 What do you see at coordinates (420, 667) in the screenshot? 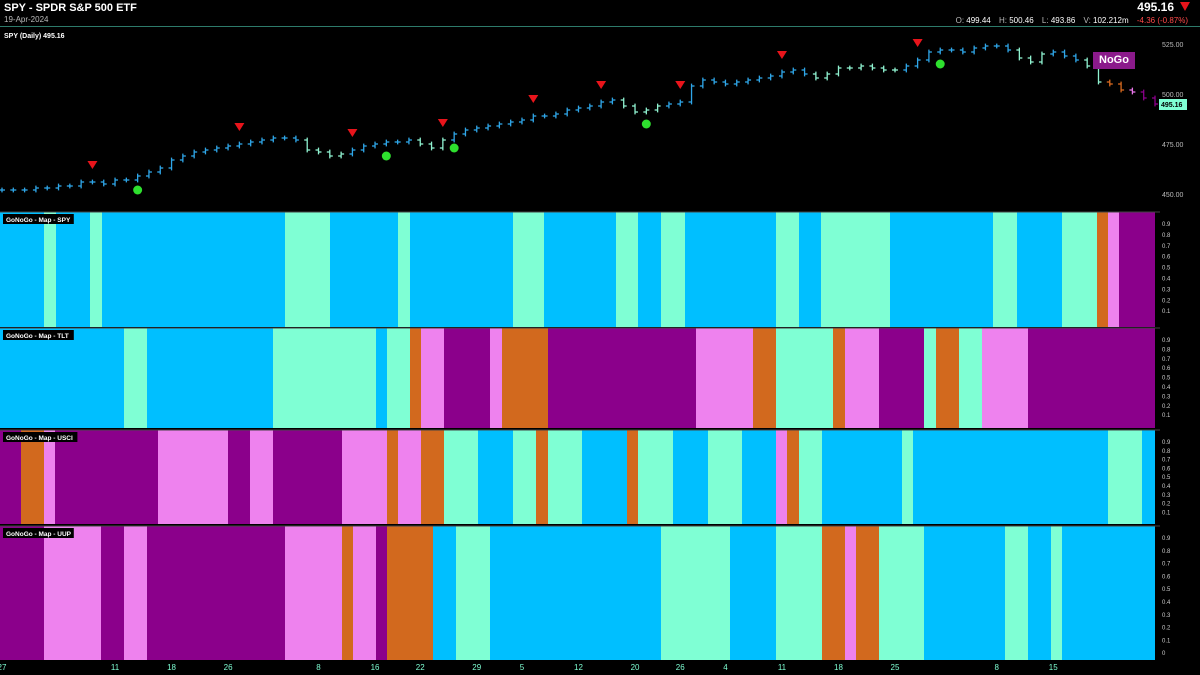
I see `x-tick-label: 22` at bounding box center [420, 667].